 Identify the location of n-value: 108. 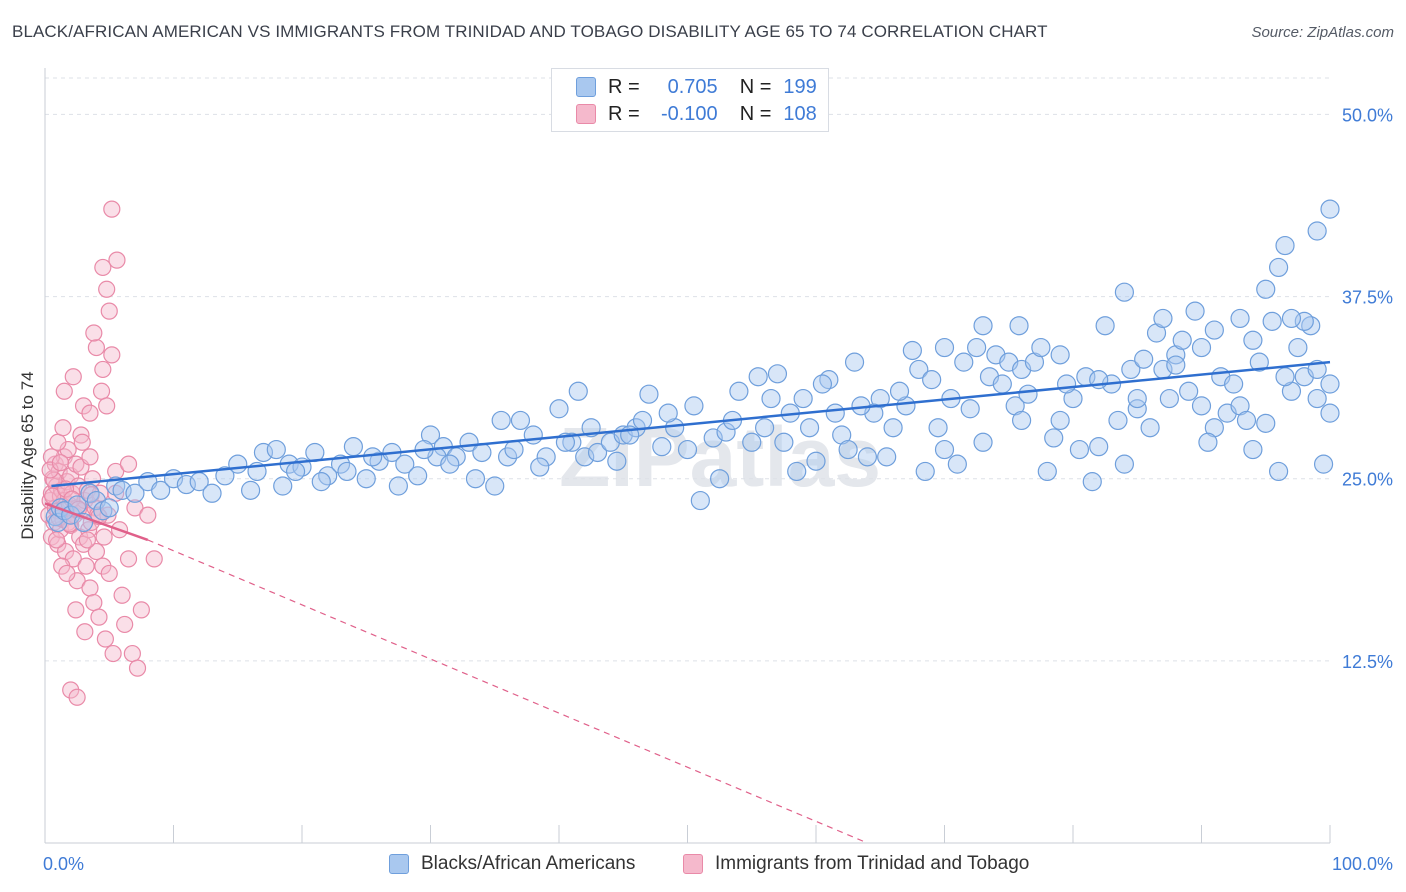
(800, 113).